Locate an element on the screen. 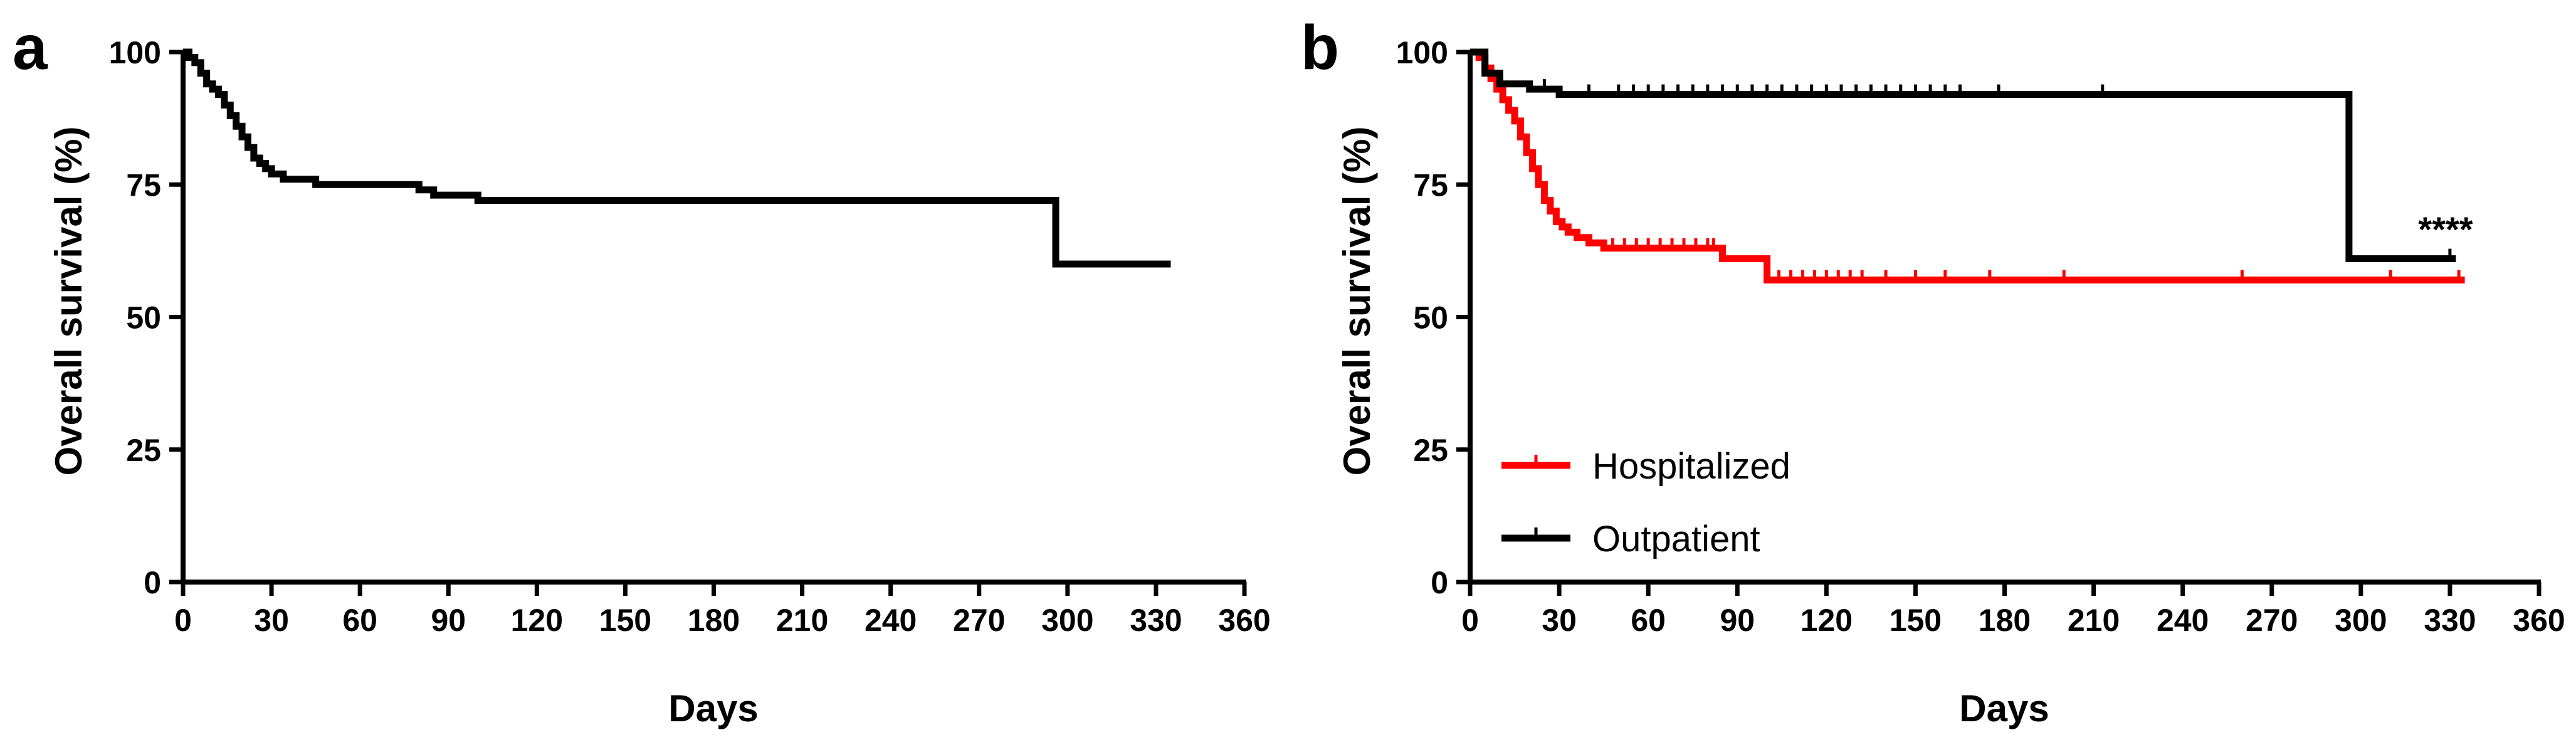 Image resolution: width=2576 pixels, height=747 pixels. panel-a-y-axis-title: Overall survival (%) is located at coordinates (69, 301).